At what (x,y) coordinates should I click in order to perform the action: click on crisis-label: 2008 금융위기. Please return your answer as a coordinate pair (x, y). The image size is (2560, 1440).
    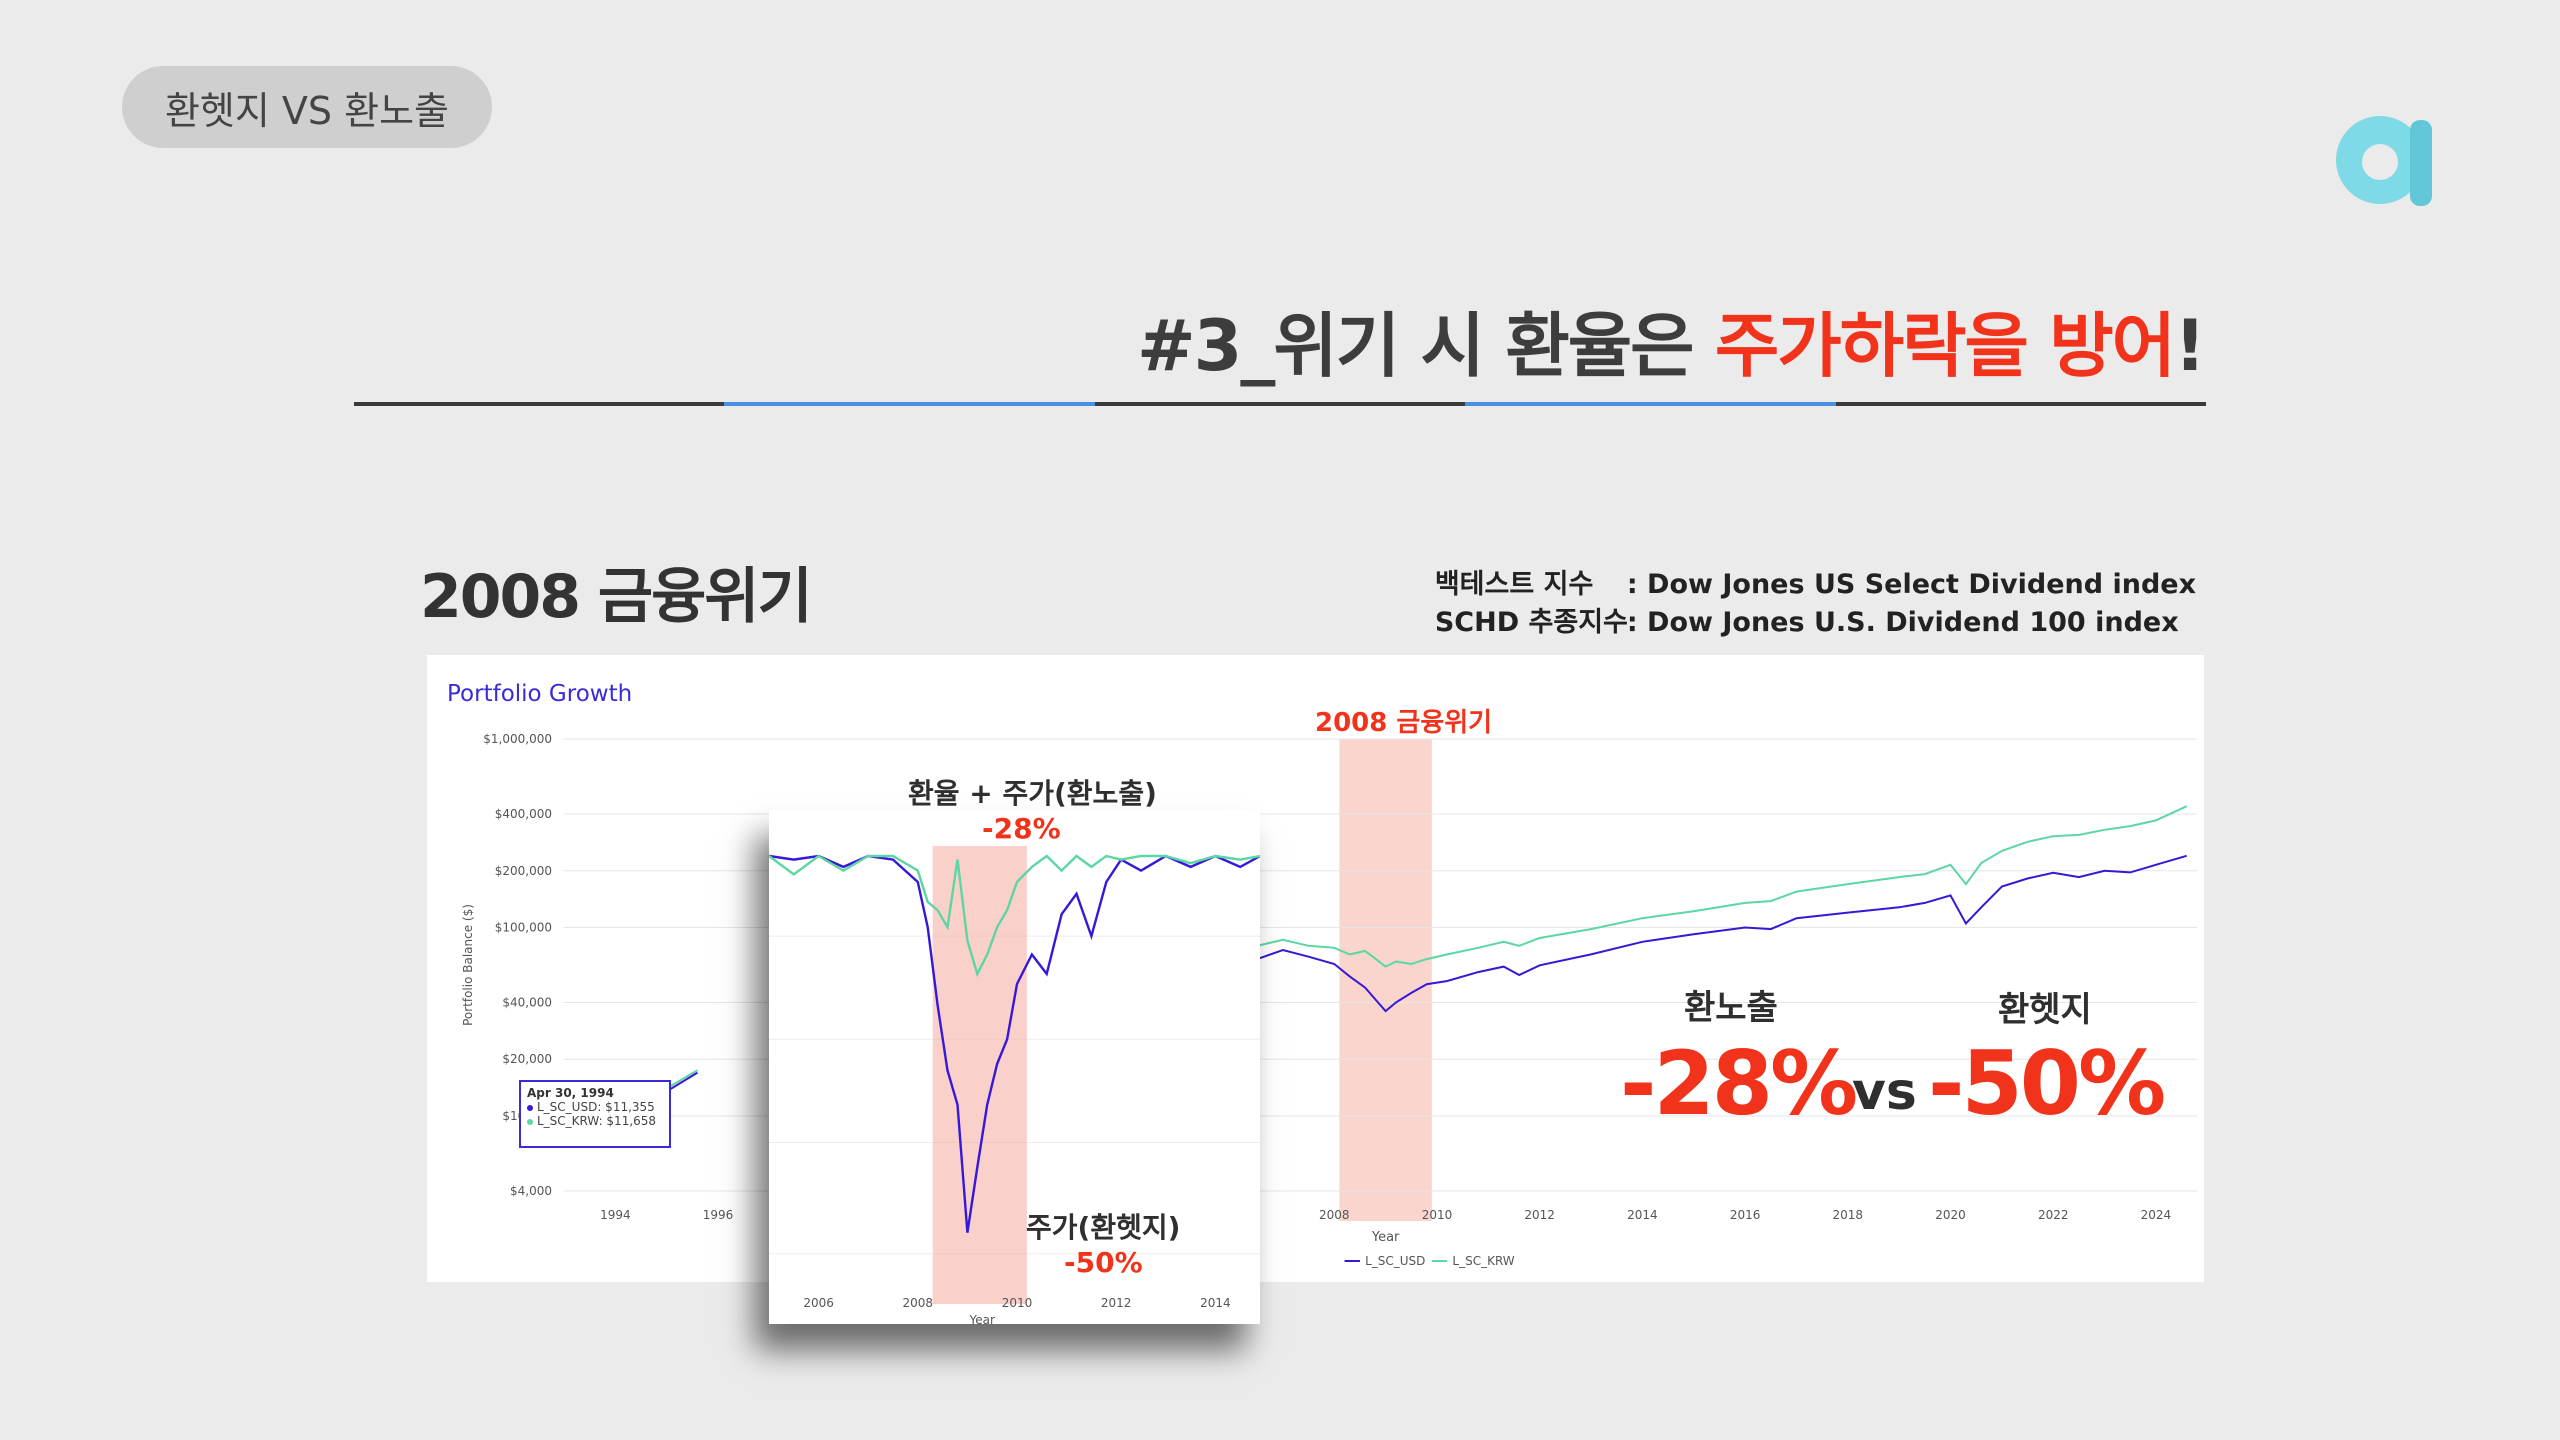
    Looking at the image, I should click on (1404, 723).